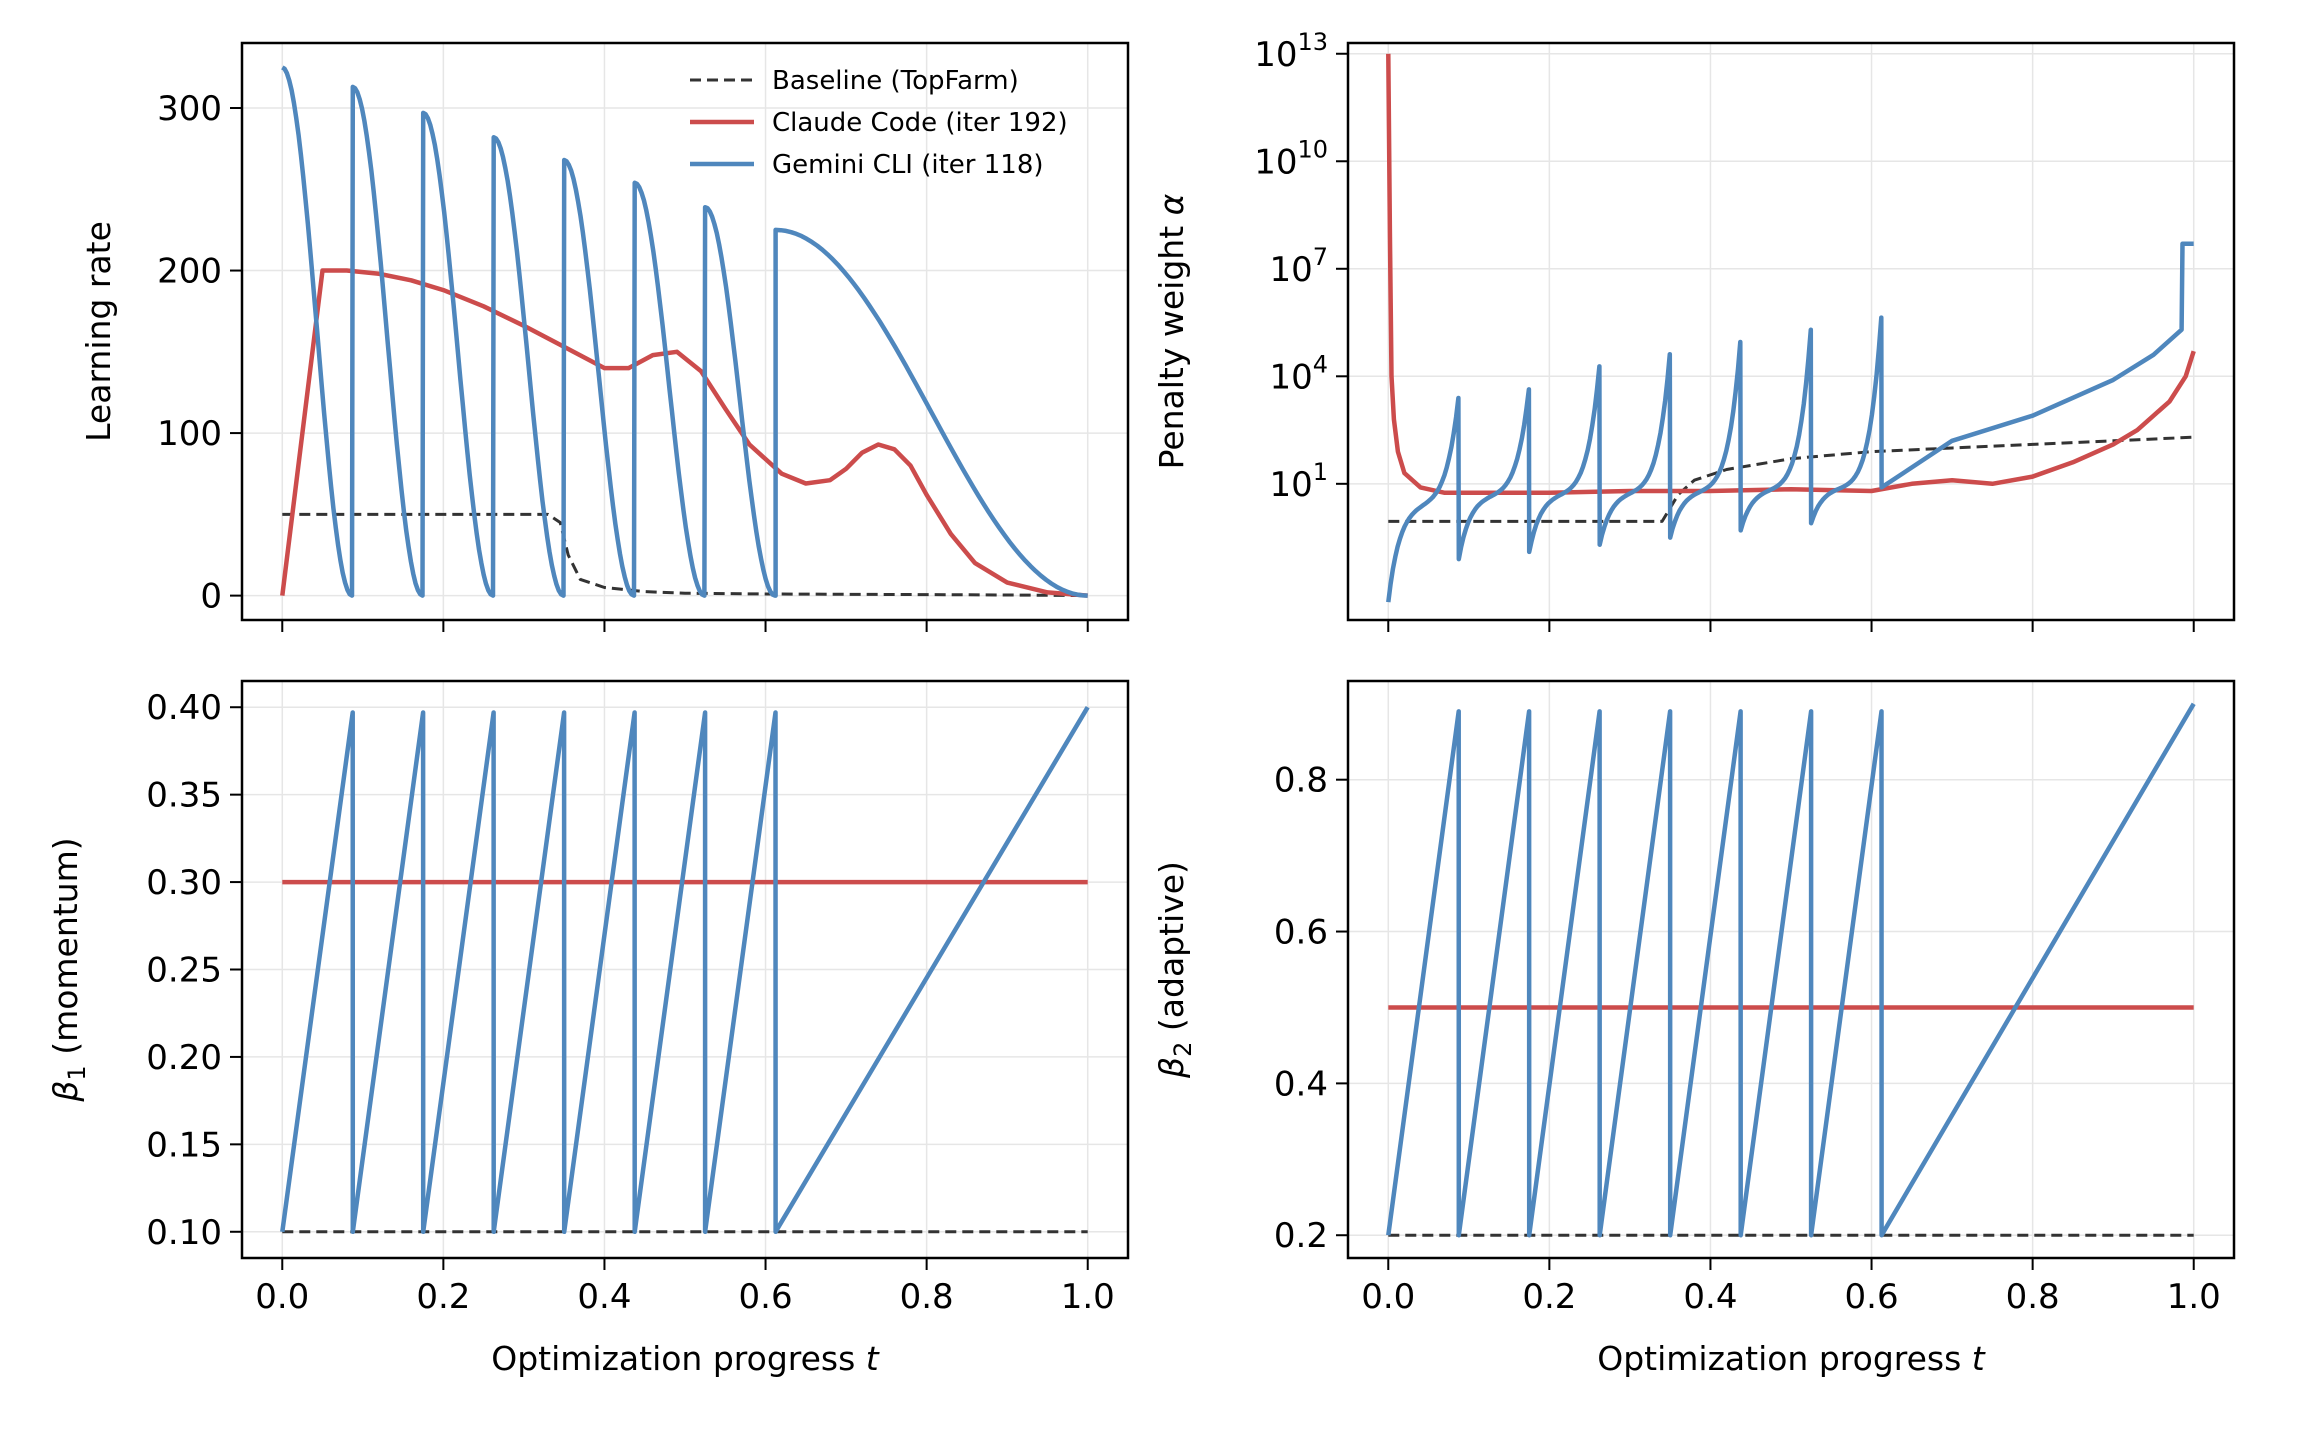 This screenshot has height=1432, width=2298. Describe the element at coordinates (895, 81) in the screenshot. I see `legend-label: Baseline (TopFarm)` at that location.